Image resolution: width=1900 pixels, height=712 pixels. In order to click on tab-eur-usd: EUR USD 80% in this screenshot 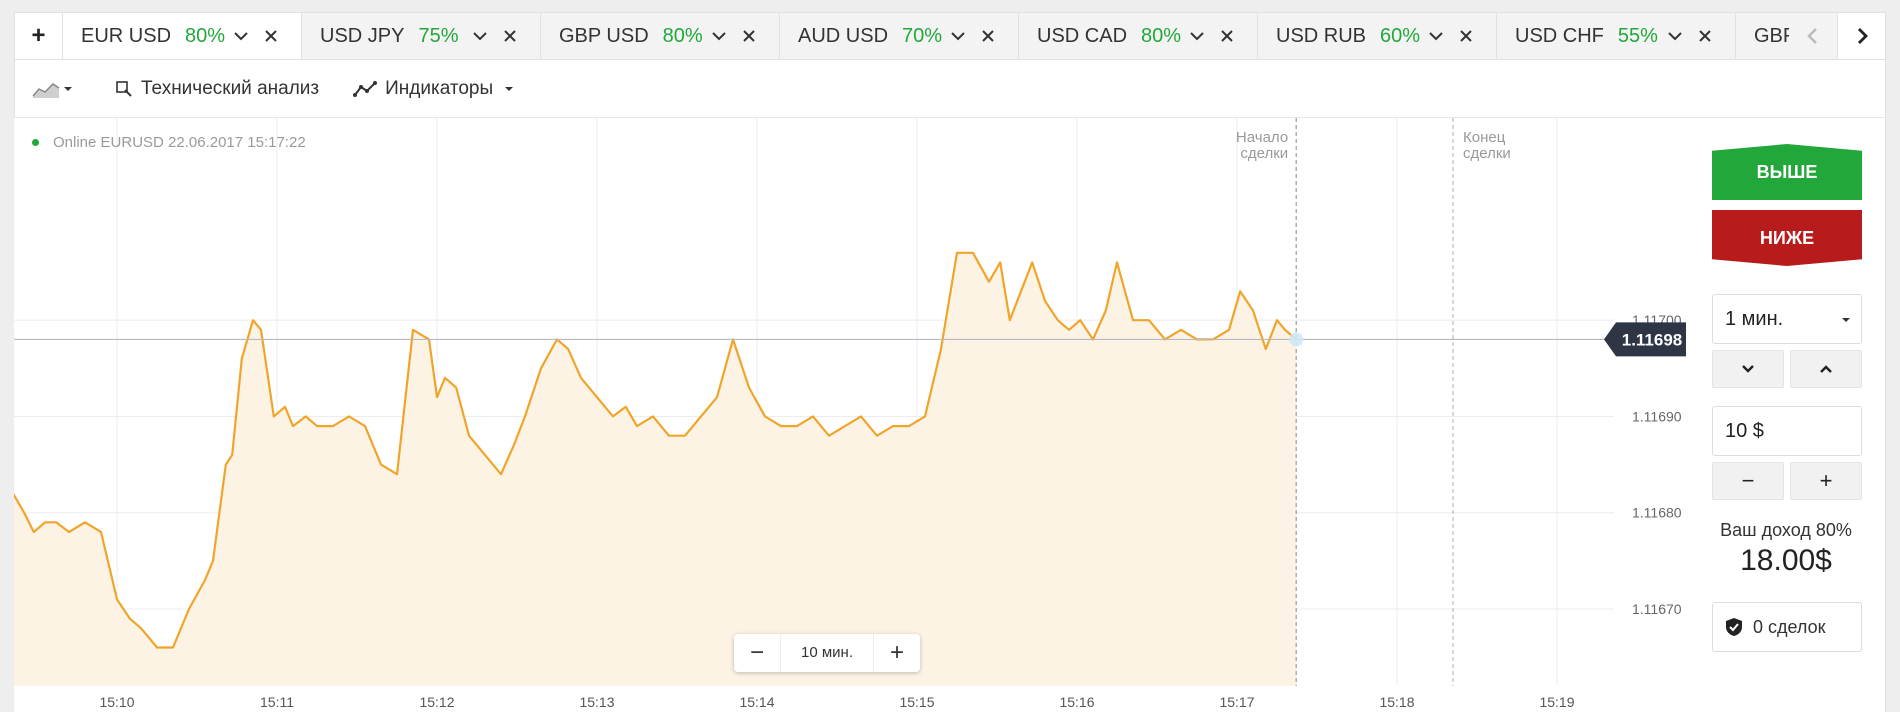, I will do `click(182, 36)`.